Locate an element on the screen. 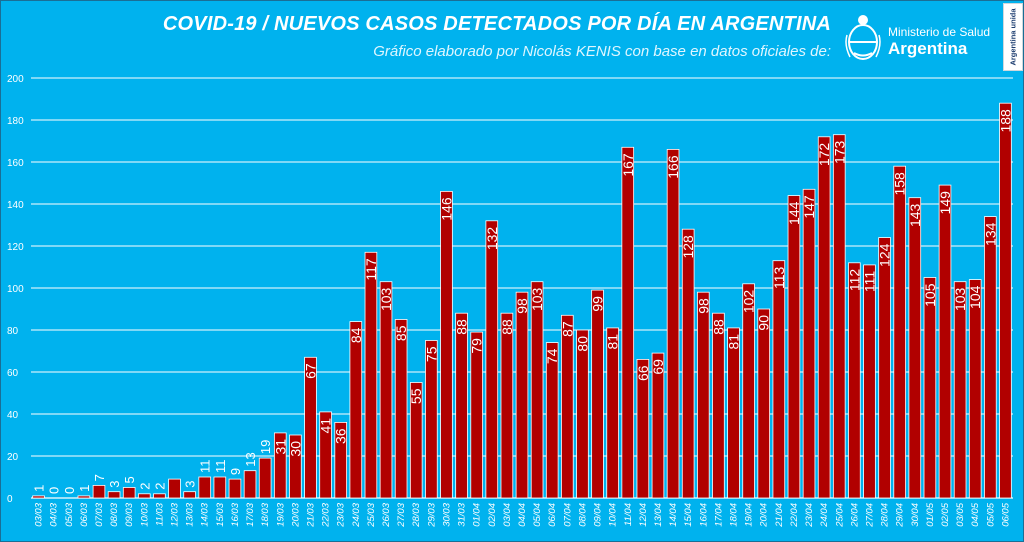  data-label: 112 is located at coordinates (854, 280).